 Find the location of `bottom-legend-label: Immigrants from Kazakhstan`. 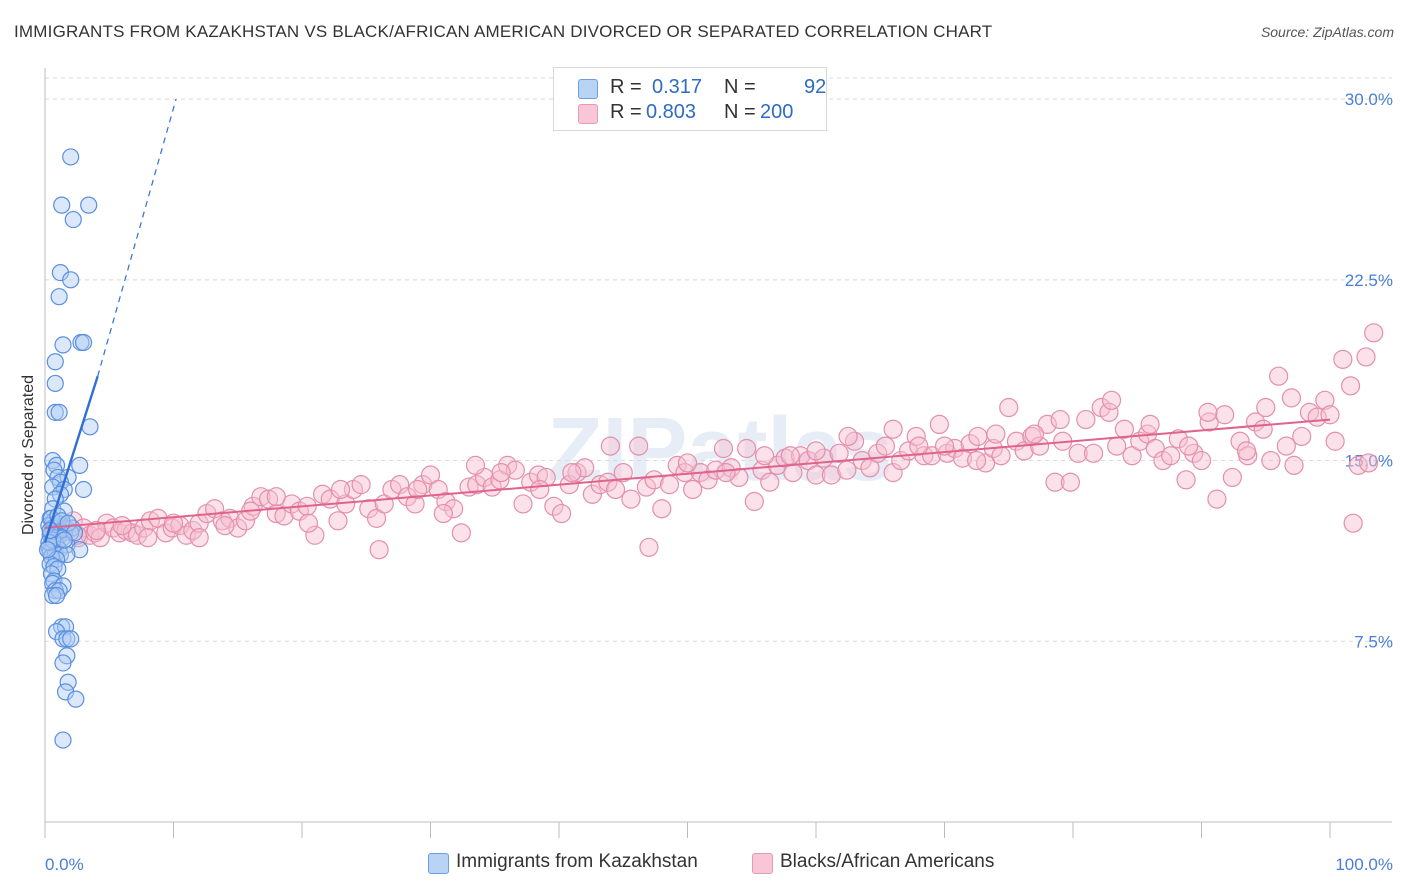

bottom-legend-label: Immigrants from Kazakhstan is located at coordinates (577, 861).